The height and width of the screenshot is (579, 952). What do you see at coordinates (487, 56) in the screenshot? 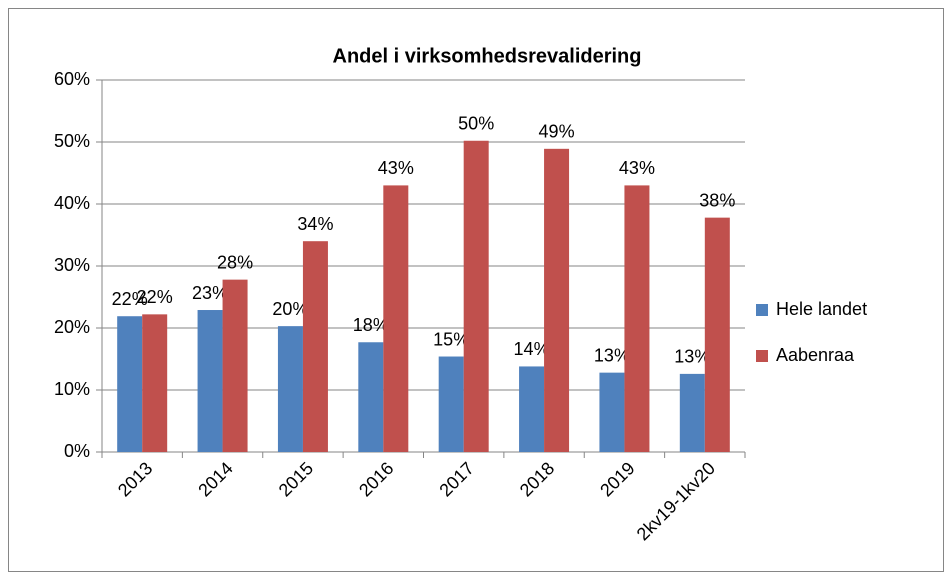
I see `chart-title: Andel i virksomhedsrevalidering` at bounding box center [487, 56].